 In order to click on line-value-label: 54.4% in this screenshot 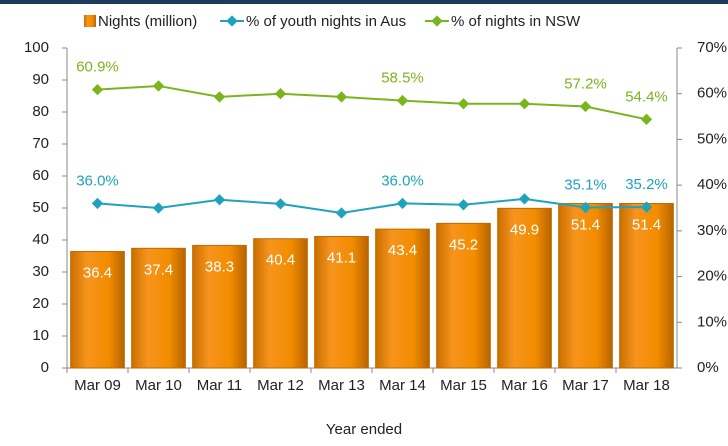, I will do `click(646, 96)`.